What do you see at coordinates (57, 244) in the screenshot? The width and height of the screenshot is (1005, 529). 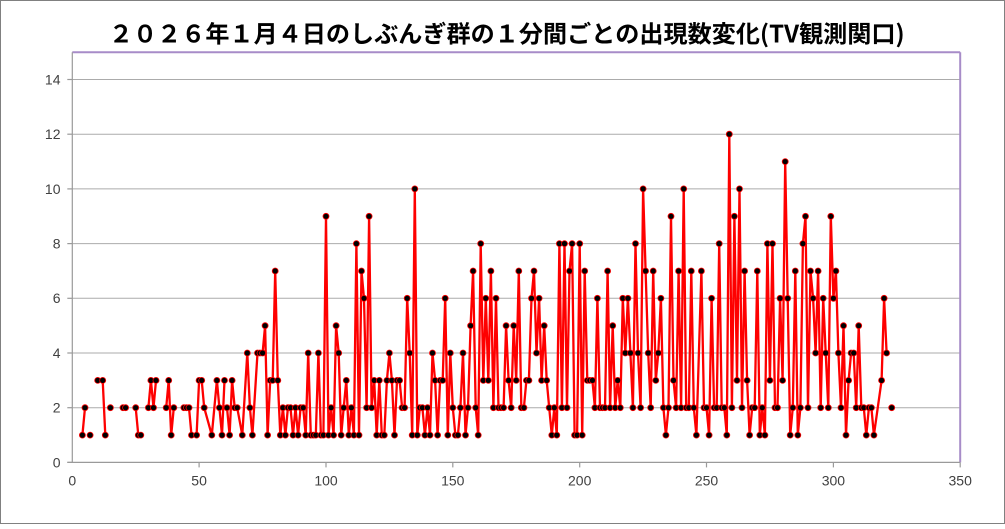 I see `svg-text: 8` at bounding box center [57, 244].